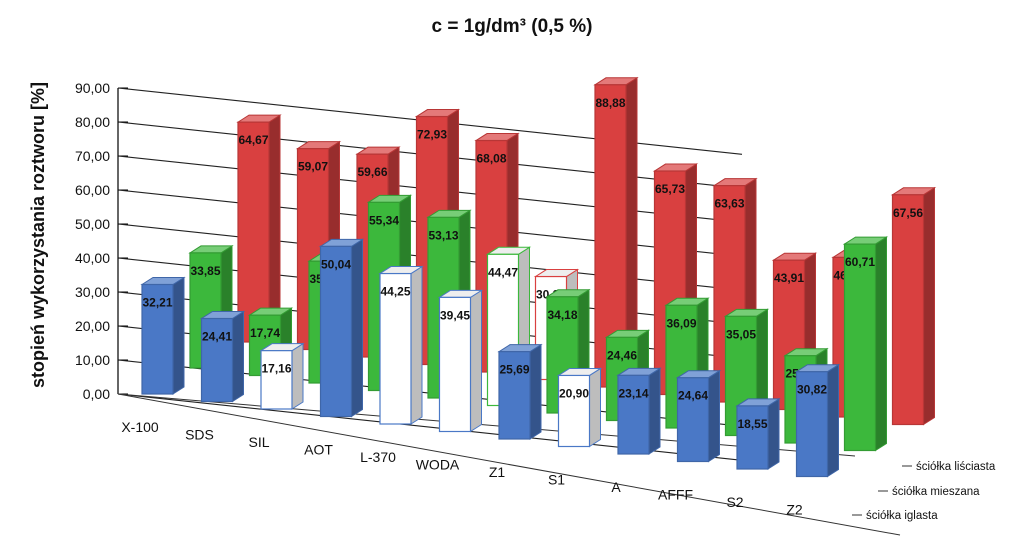 The image size is (1024, 557). Describe the element at coordinates (491, 159) in the screenshot. I see `data-label: 68,08` at that location.